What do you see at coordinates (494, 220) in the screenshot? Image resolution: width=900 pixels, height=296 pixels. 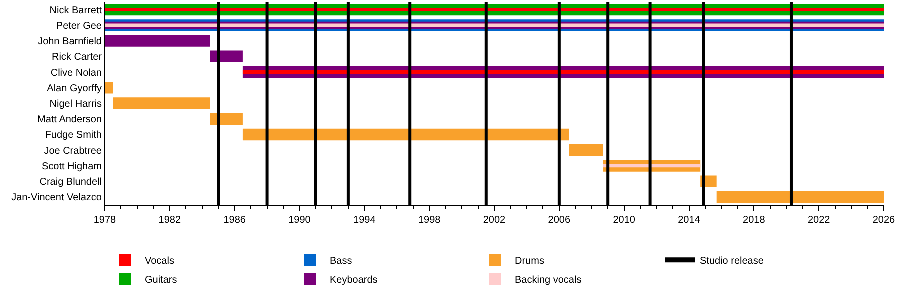 I see `x-tick-label: 2002` at bounding box center [494, 220].